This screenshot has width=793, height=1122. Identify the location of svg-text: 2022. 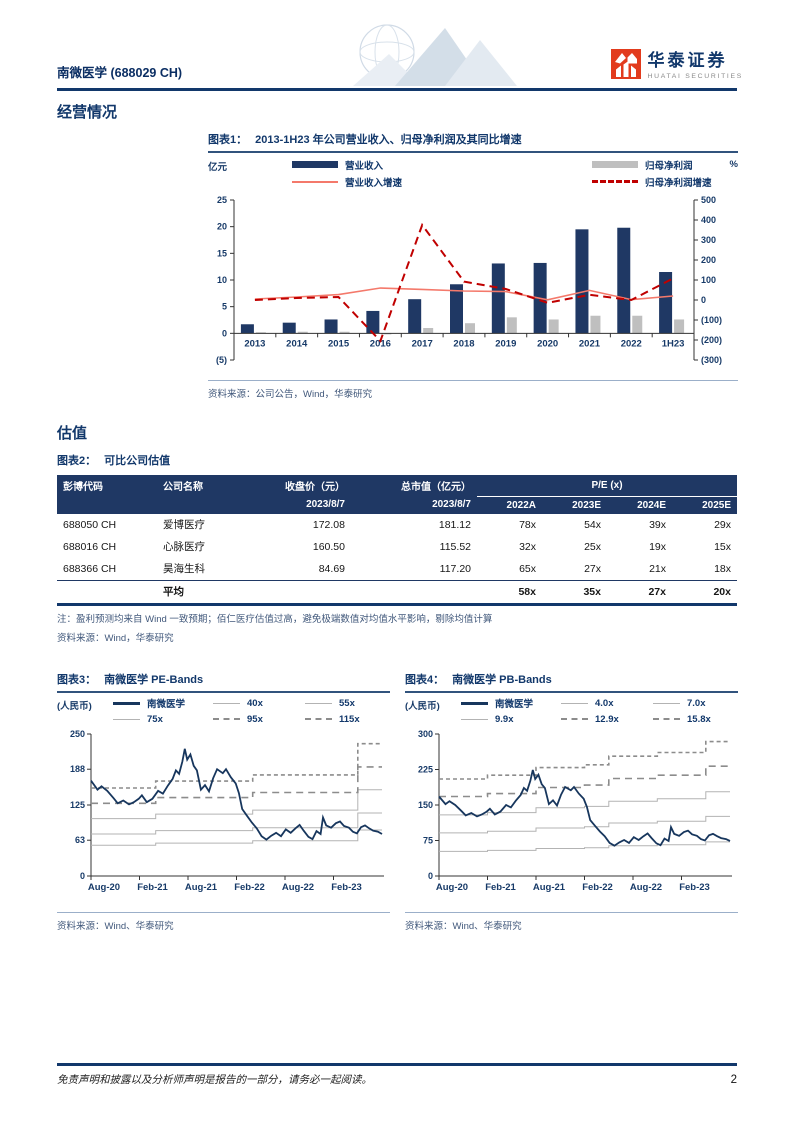
(631, 343).